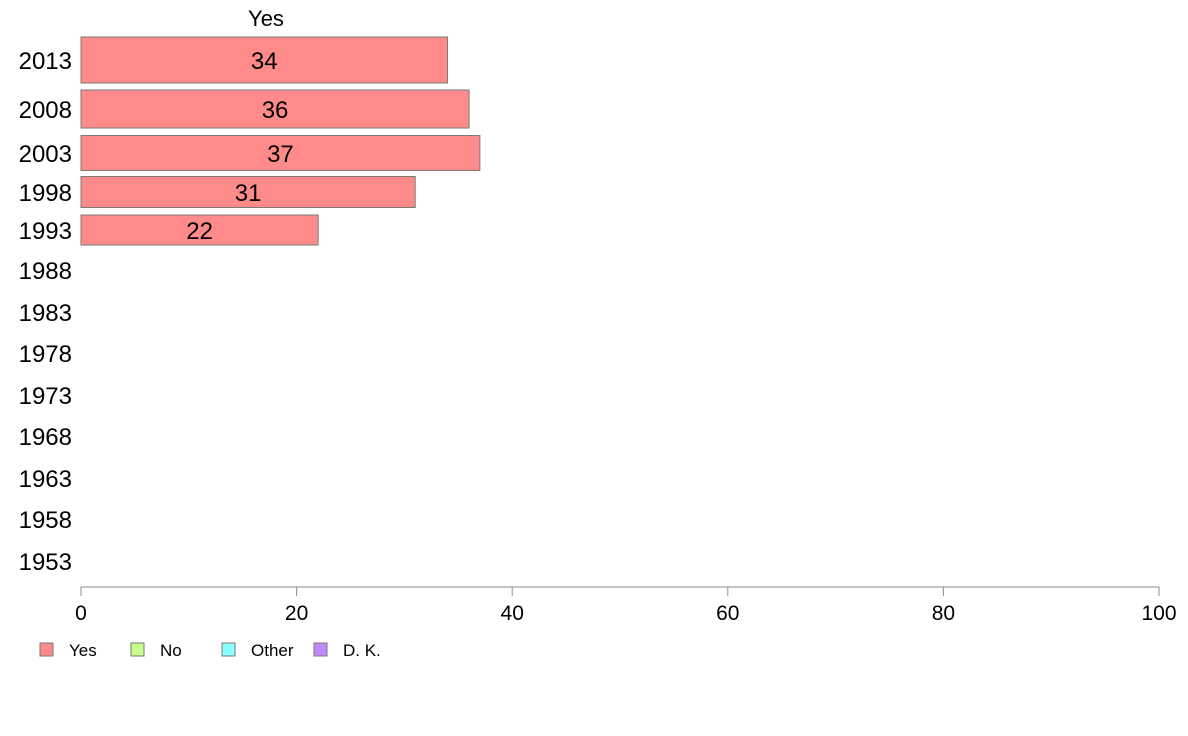 This screenshot has height=736, width=1188. I want to click on x-tick-label: 80, so click(943, 613).